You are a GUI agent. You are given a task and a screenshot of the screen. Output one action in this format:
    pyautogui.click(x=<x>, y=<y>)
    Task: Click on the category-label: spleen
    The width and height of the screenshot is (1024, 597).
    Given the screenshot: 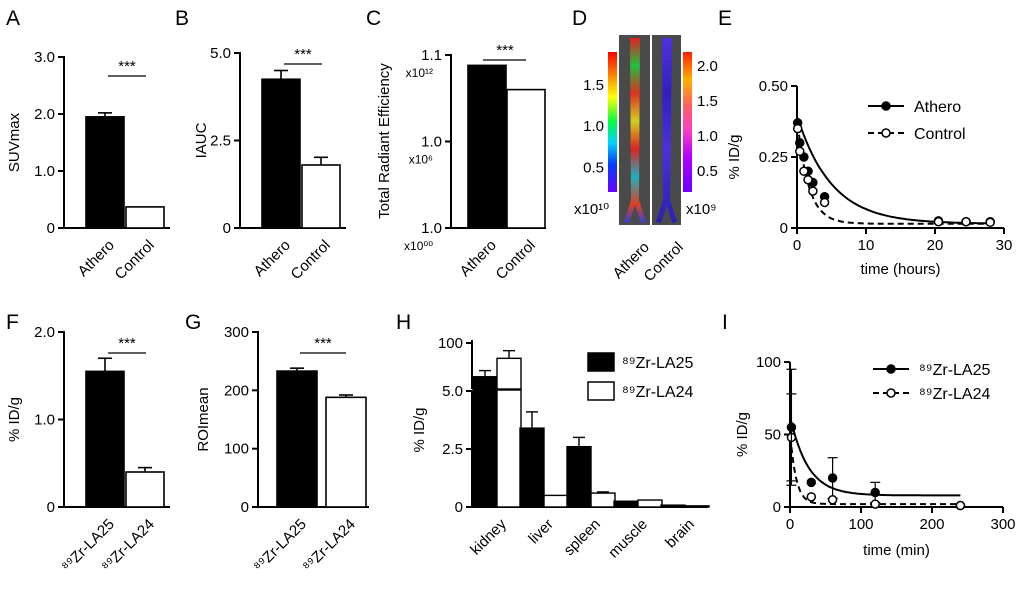 What is the action you would take?
    pyautogui.click(x=582, y=537)
    